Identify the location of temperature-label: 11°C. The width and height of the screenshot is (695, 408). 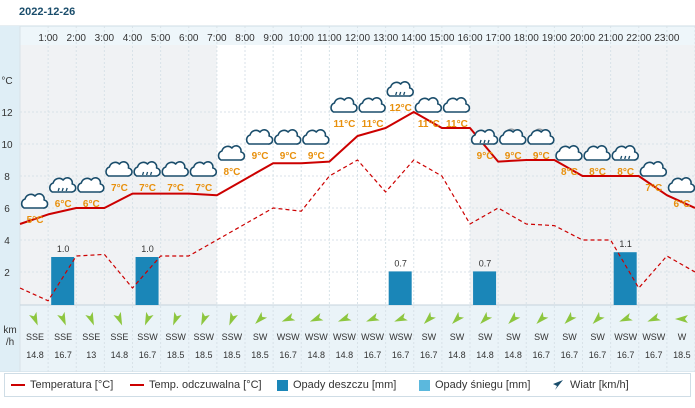
(345, 124).